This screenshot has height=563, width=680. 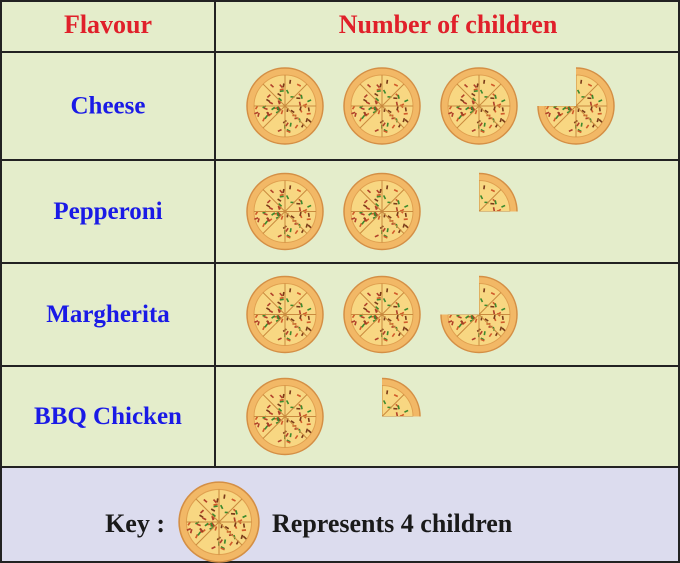 I want to click on category-label: Cheese, so click(x=108, y=106).